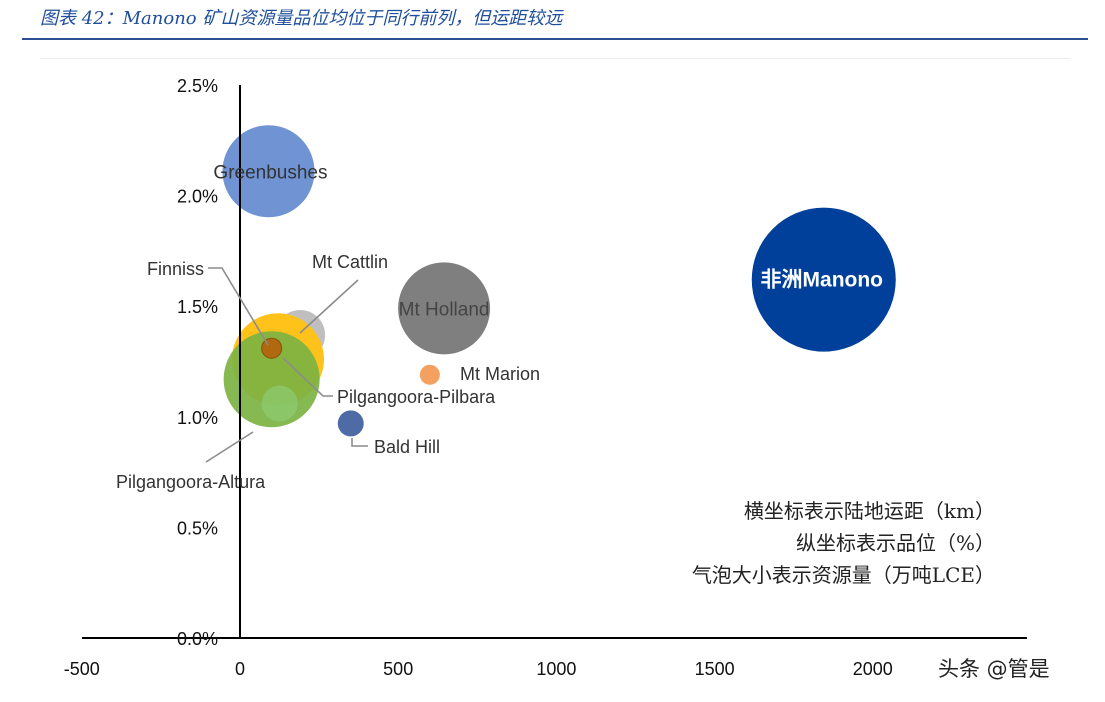  Describe the element at coordinates (175, 269) in the screenshot. I see `data-label: Finniss` at that location.